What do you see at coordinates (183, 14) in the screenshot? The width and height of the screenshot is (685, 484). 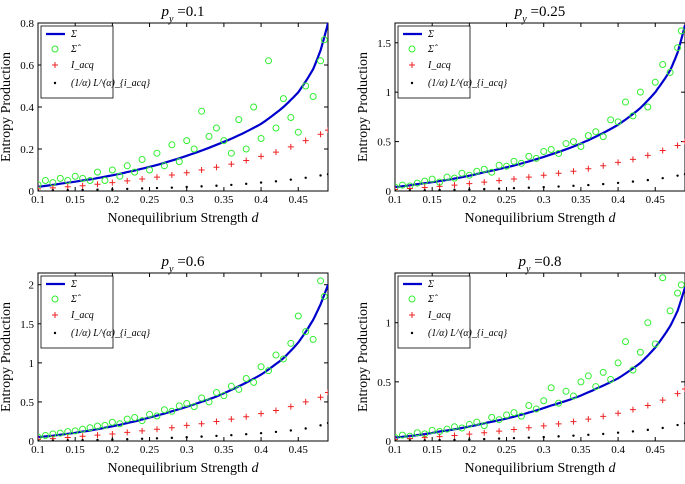 I see `chart-title: py =0.1` at bounding box center [183, 14].